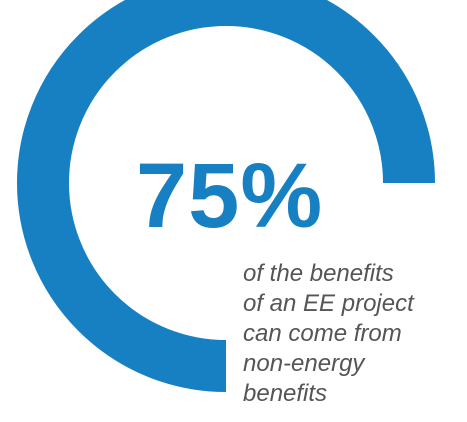 This screenshot has width=467, height=422. I want to click on caption-line: non-energy, so click(304, 363).